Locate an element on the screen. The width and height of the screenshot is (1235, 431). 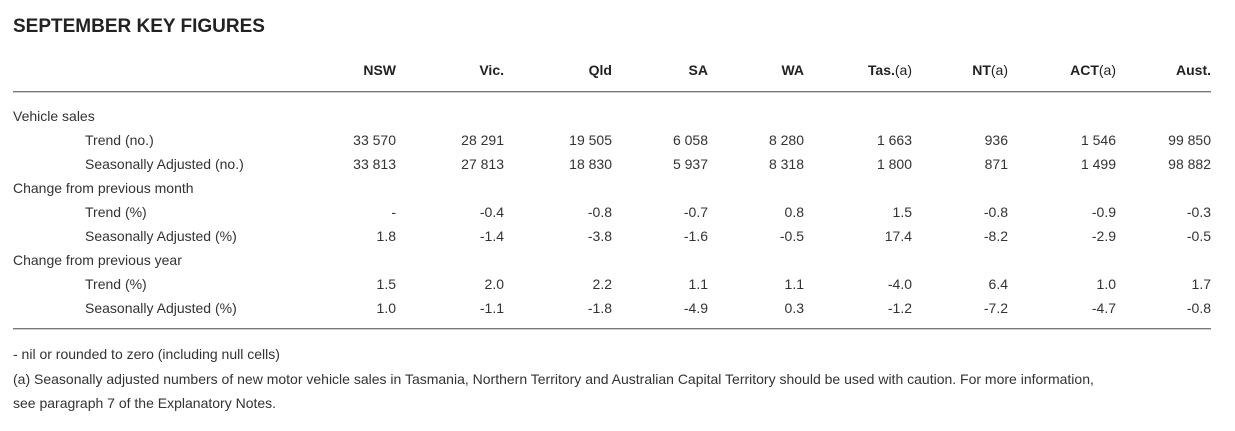
table-cell: 6 058 is located at coordinates (690, 140).